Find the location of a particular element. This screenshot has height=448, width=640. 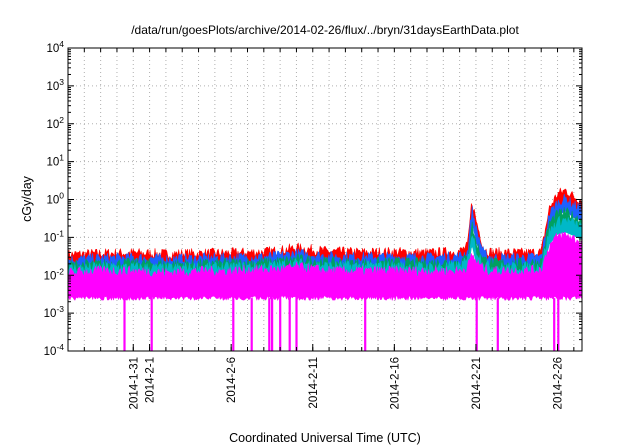

x-tick-label: 2014-2-6 is located at coordinates (232, 380).